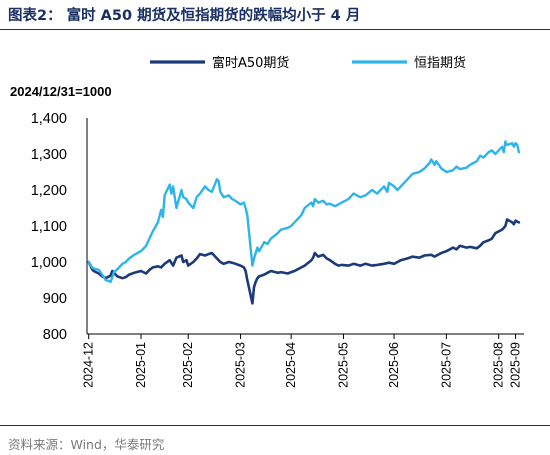 This screenshot has height=455, width=550. What do you see at coordinates (394, 365) in the screenshot?
I see `x-tick-label: 2025-06` at bounding box center [394, 365].